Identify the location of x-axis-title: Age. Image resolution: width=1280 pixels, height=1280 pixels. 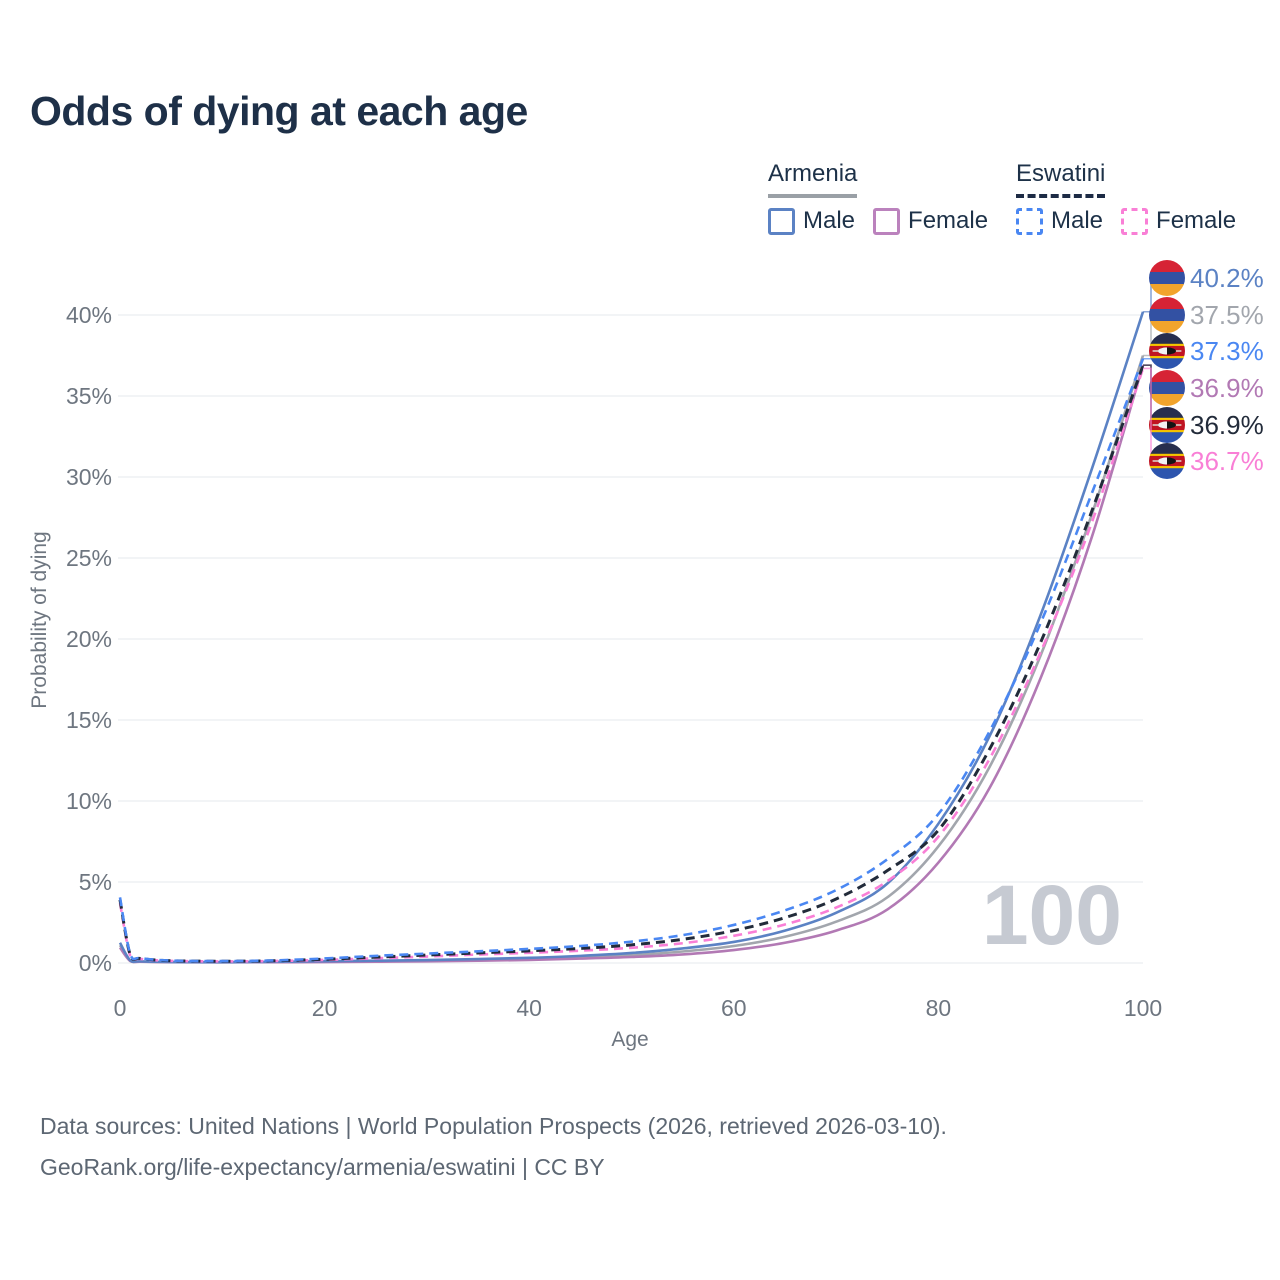
(629, 1039).